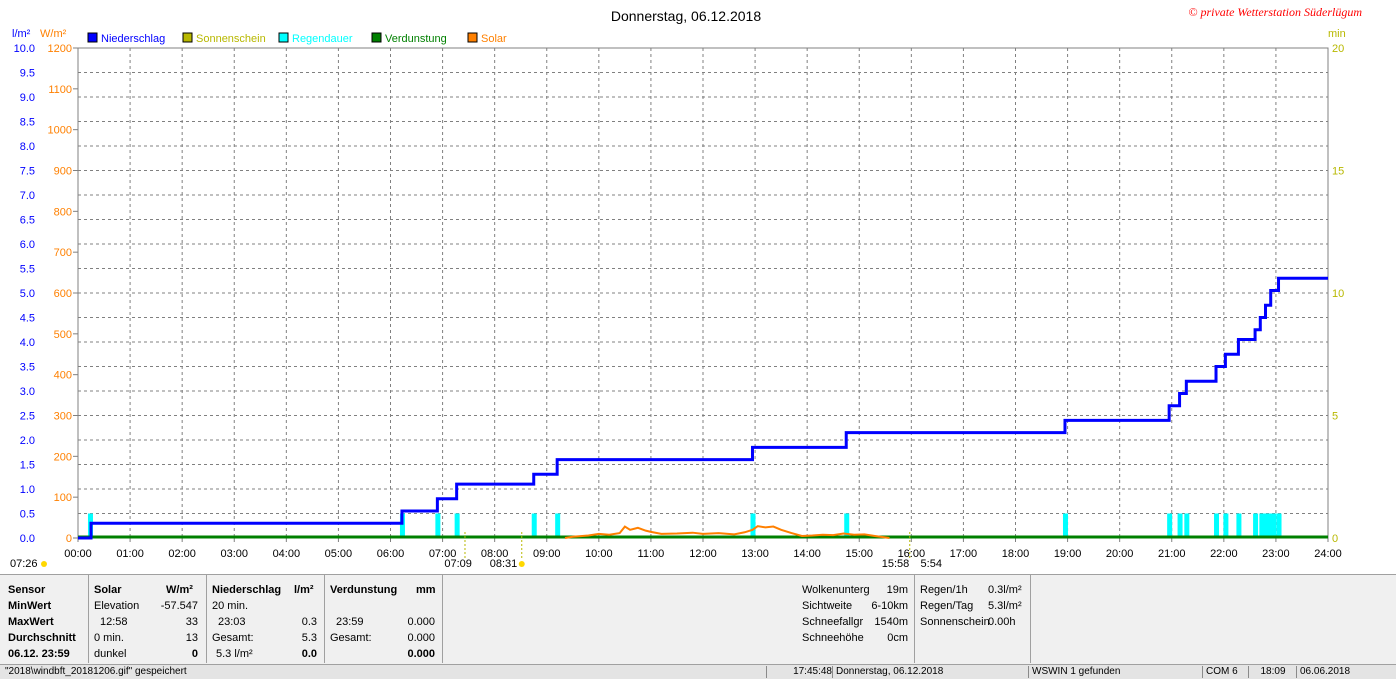  I want to click on solar-tick-label: 700, so click(63, 253).